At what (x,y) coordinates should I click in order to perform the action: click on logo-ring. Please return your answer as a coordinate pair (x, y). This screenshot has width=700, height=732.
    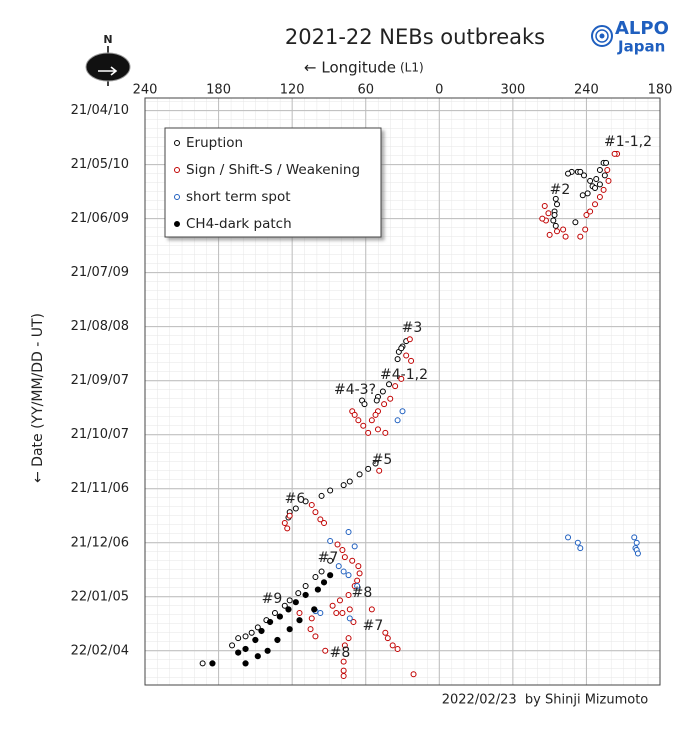
    Looking at the image, I should click on (602, 36).